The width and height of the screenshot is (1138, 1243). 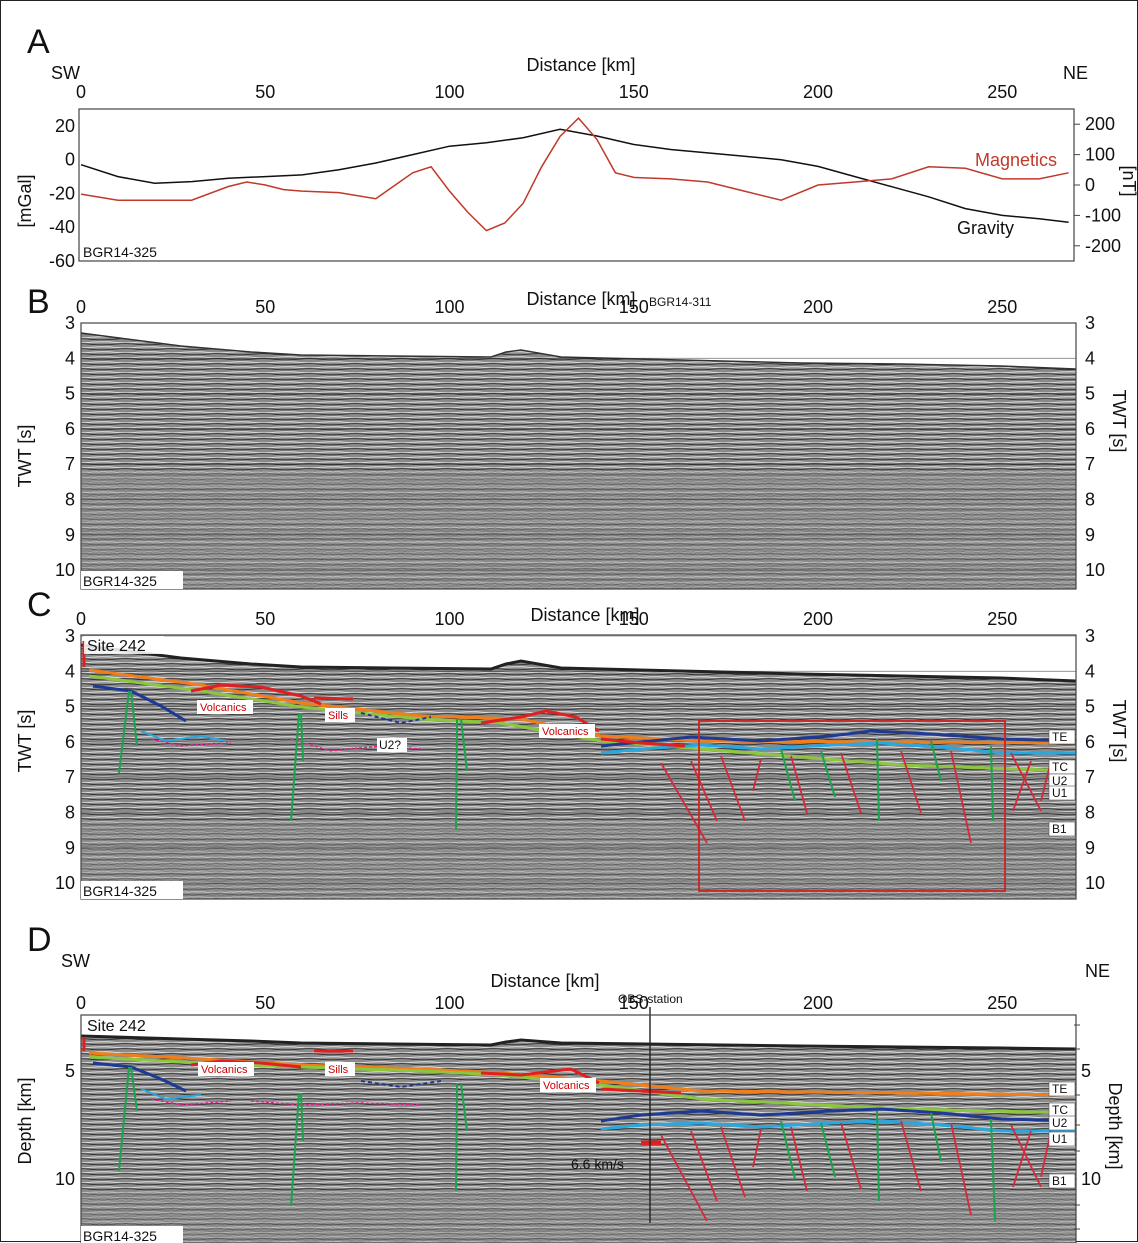 What do you see at coordinates (1100, 124) in the screenshot?
I see `panel-a-y-tick-right: 200` at bounding box center [1100, 124].